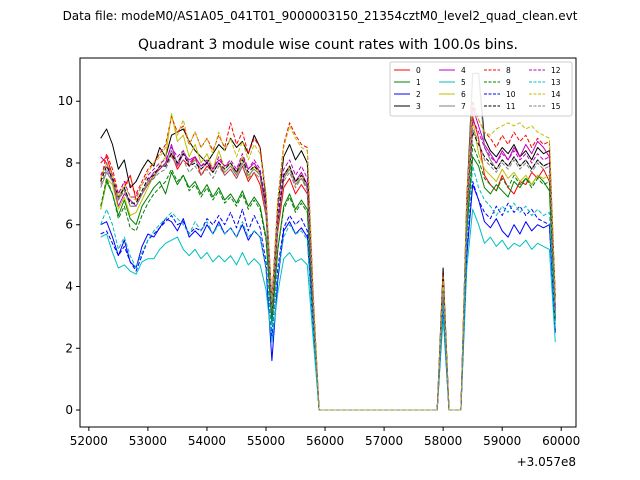 This screenshot has height=480, width=640. Describe the element at coordinates (148, 441) in the screenshot. I see `x-tick-label: 53000` at that location.